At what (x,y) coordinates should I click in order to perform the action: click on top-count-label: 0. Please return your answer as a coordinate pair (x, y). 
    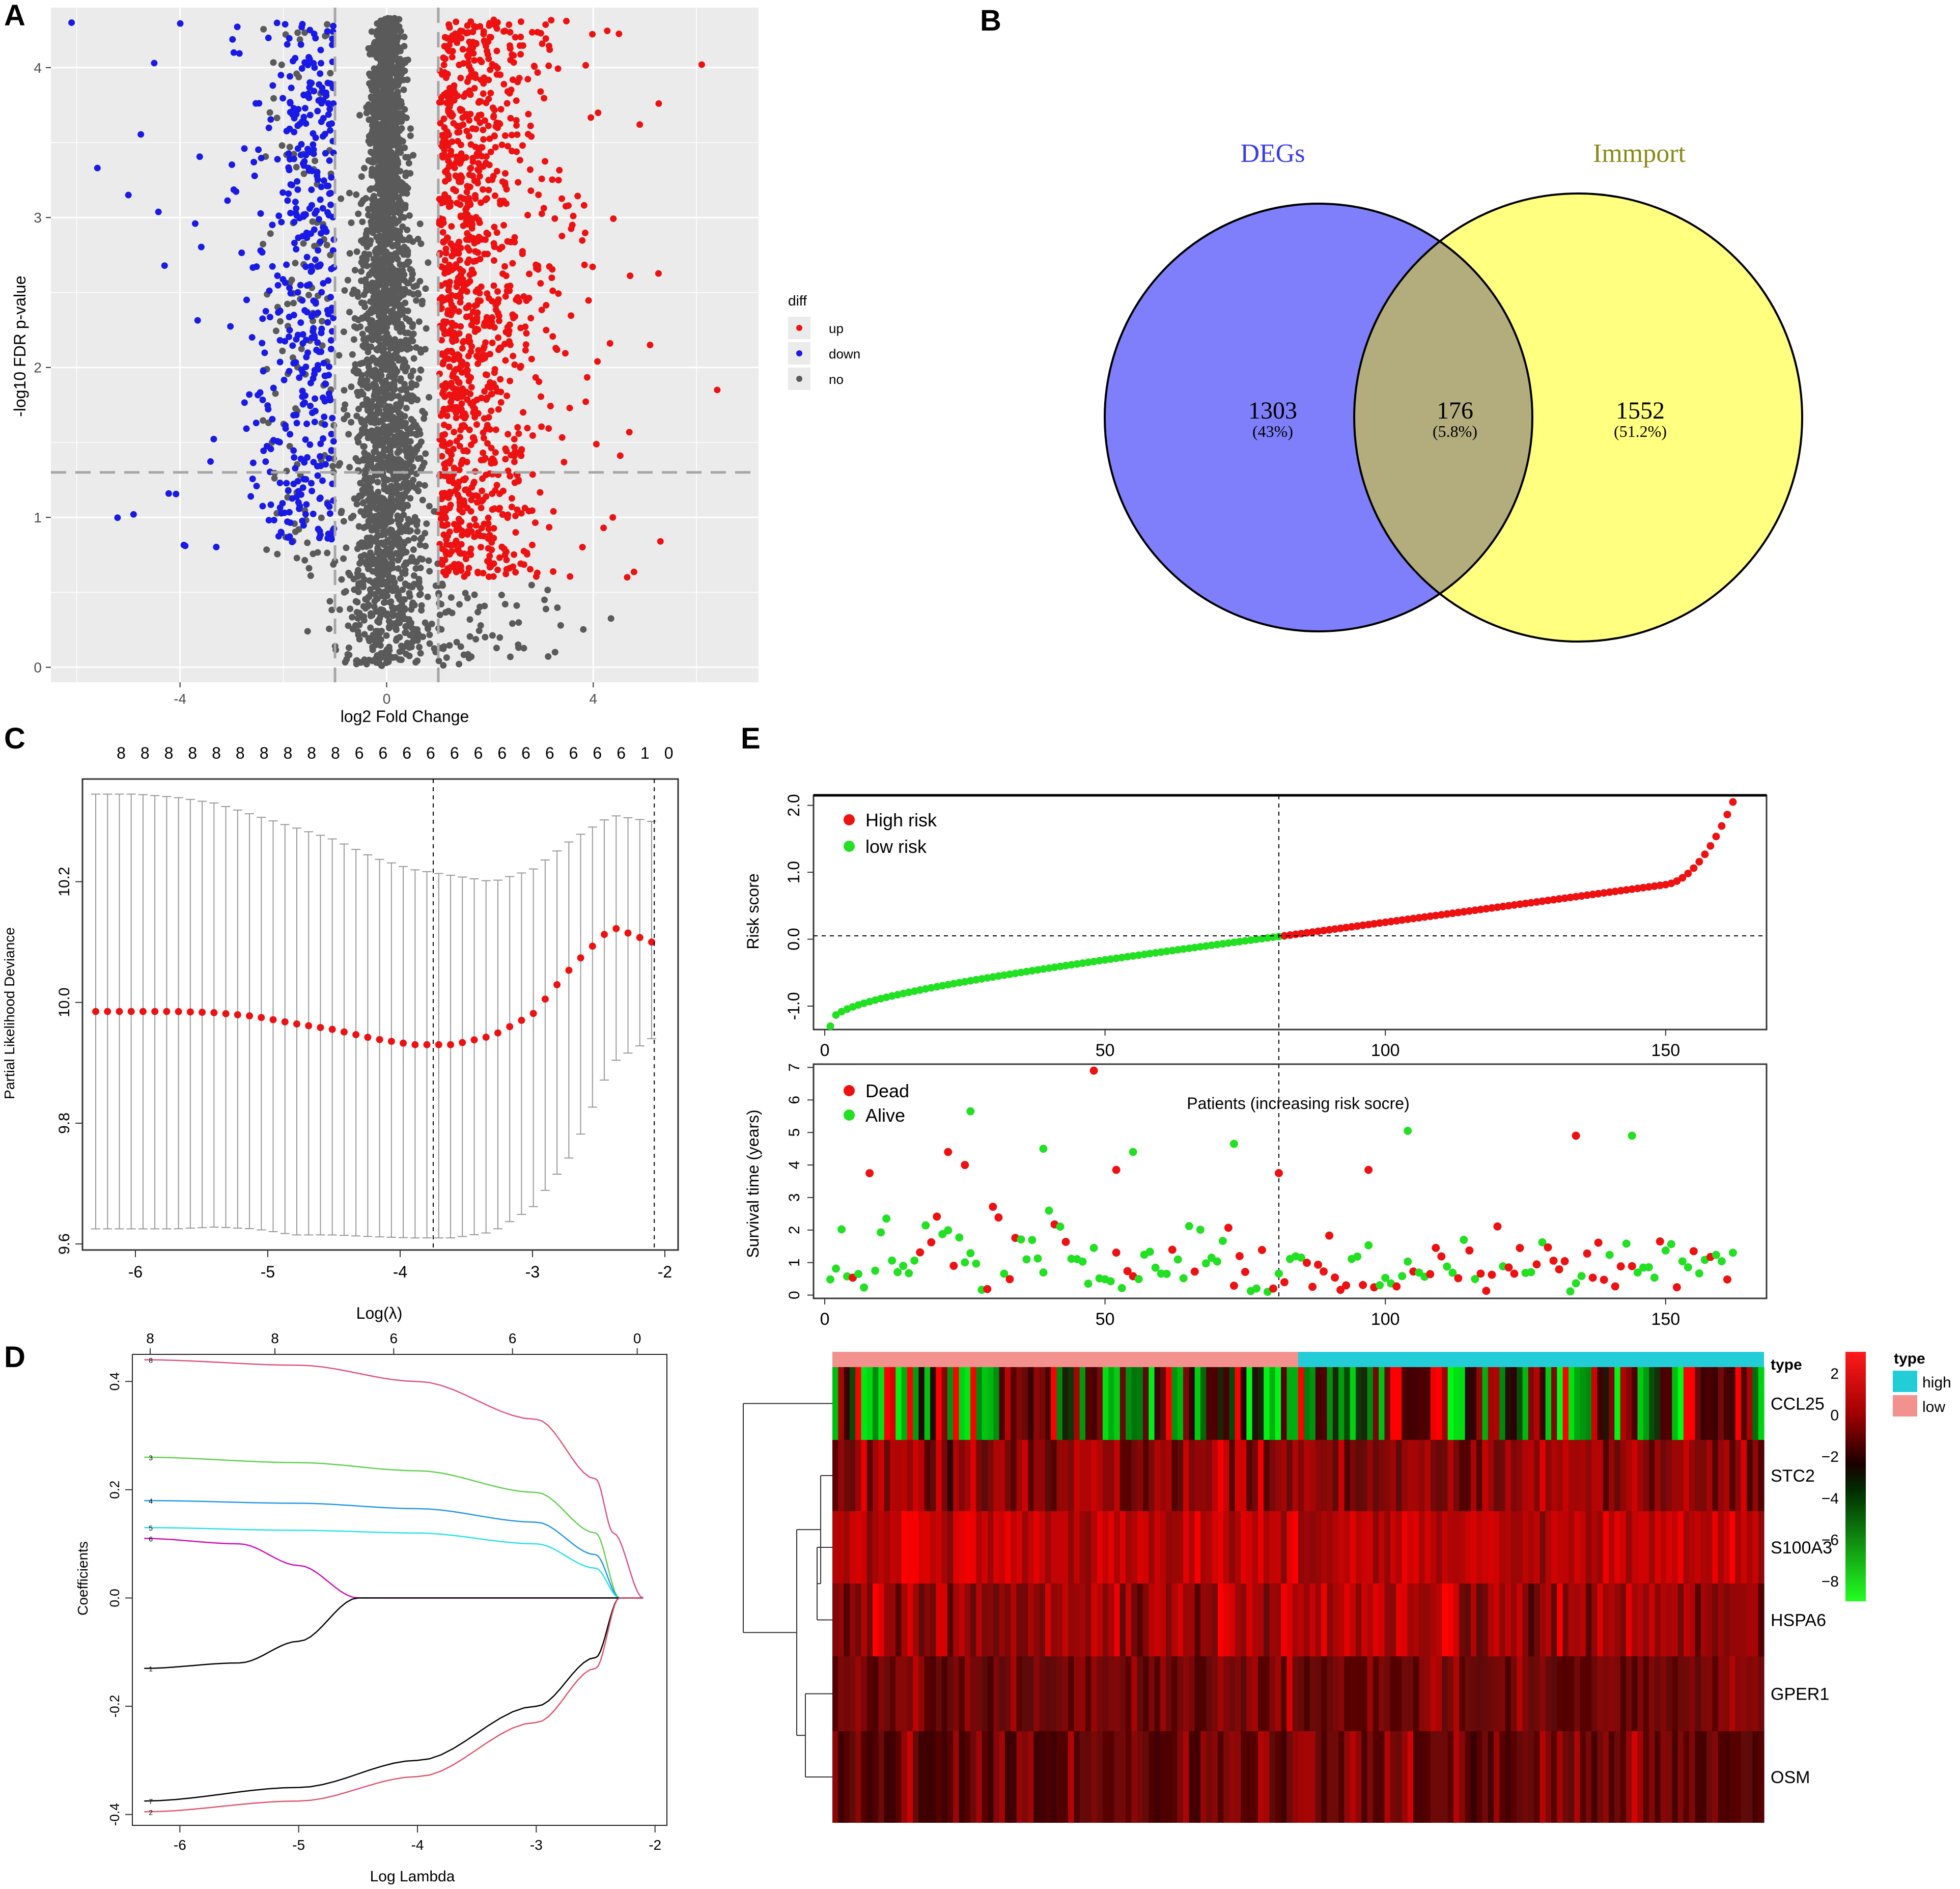
    Looking at the image, I should click on (669, 753).